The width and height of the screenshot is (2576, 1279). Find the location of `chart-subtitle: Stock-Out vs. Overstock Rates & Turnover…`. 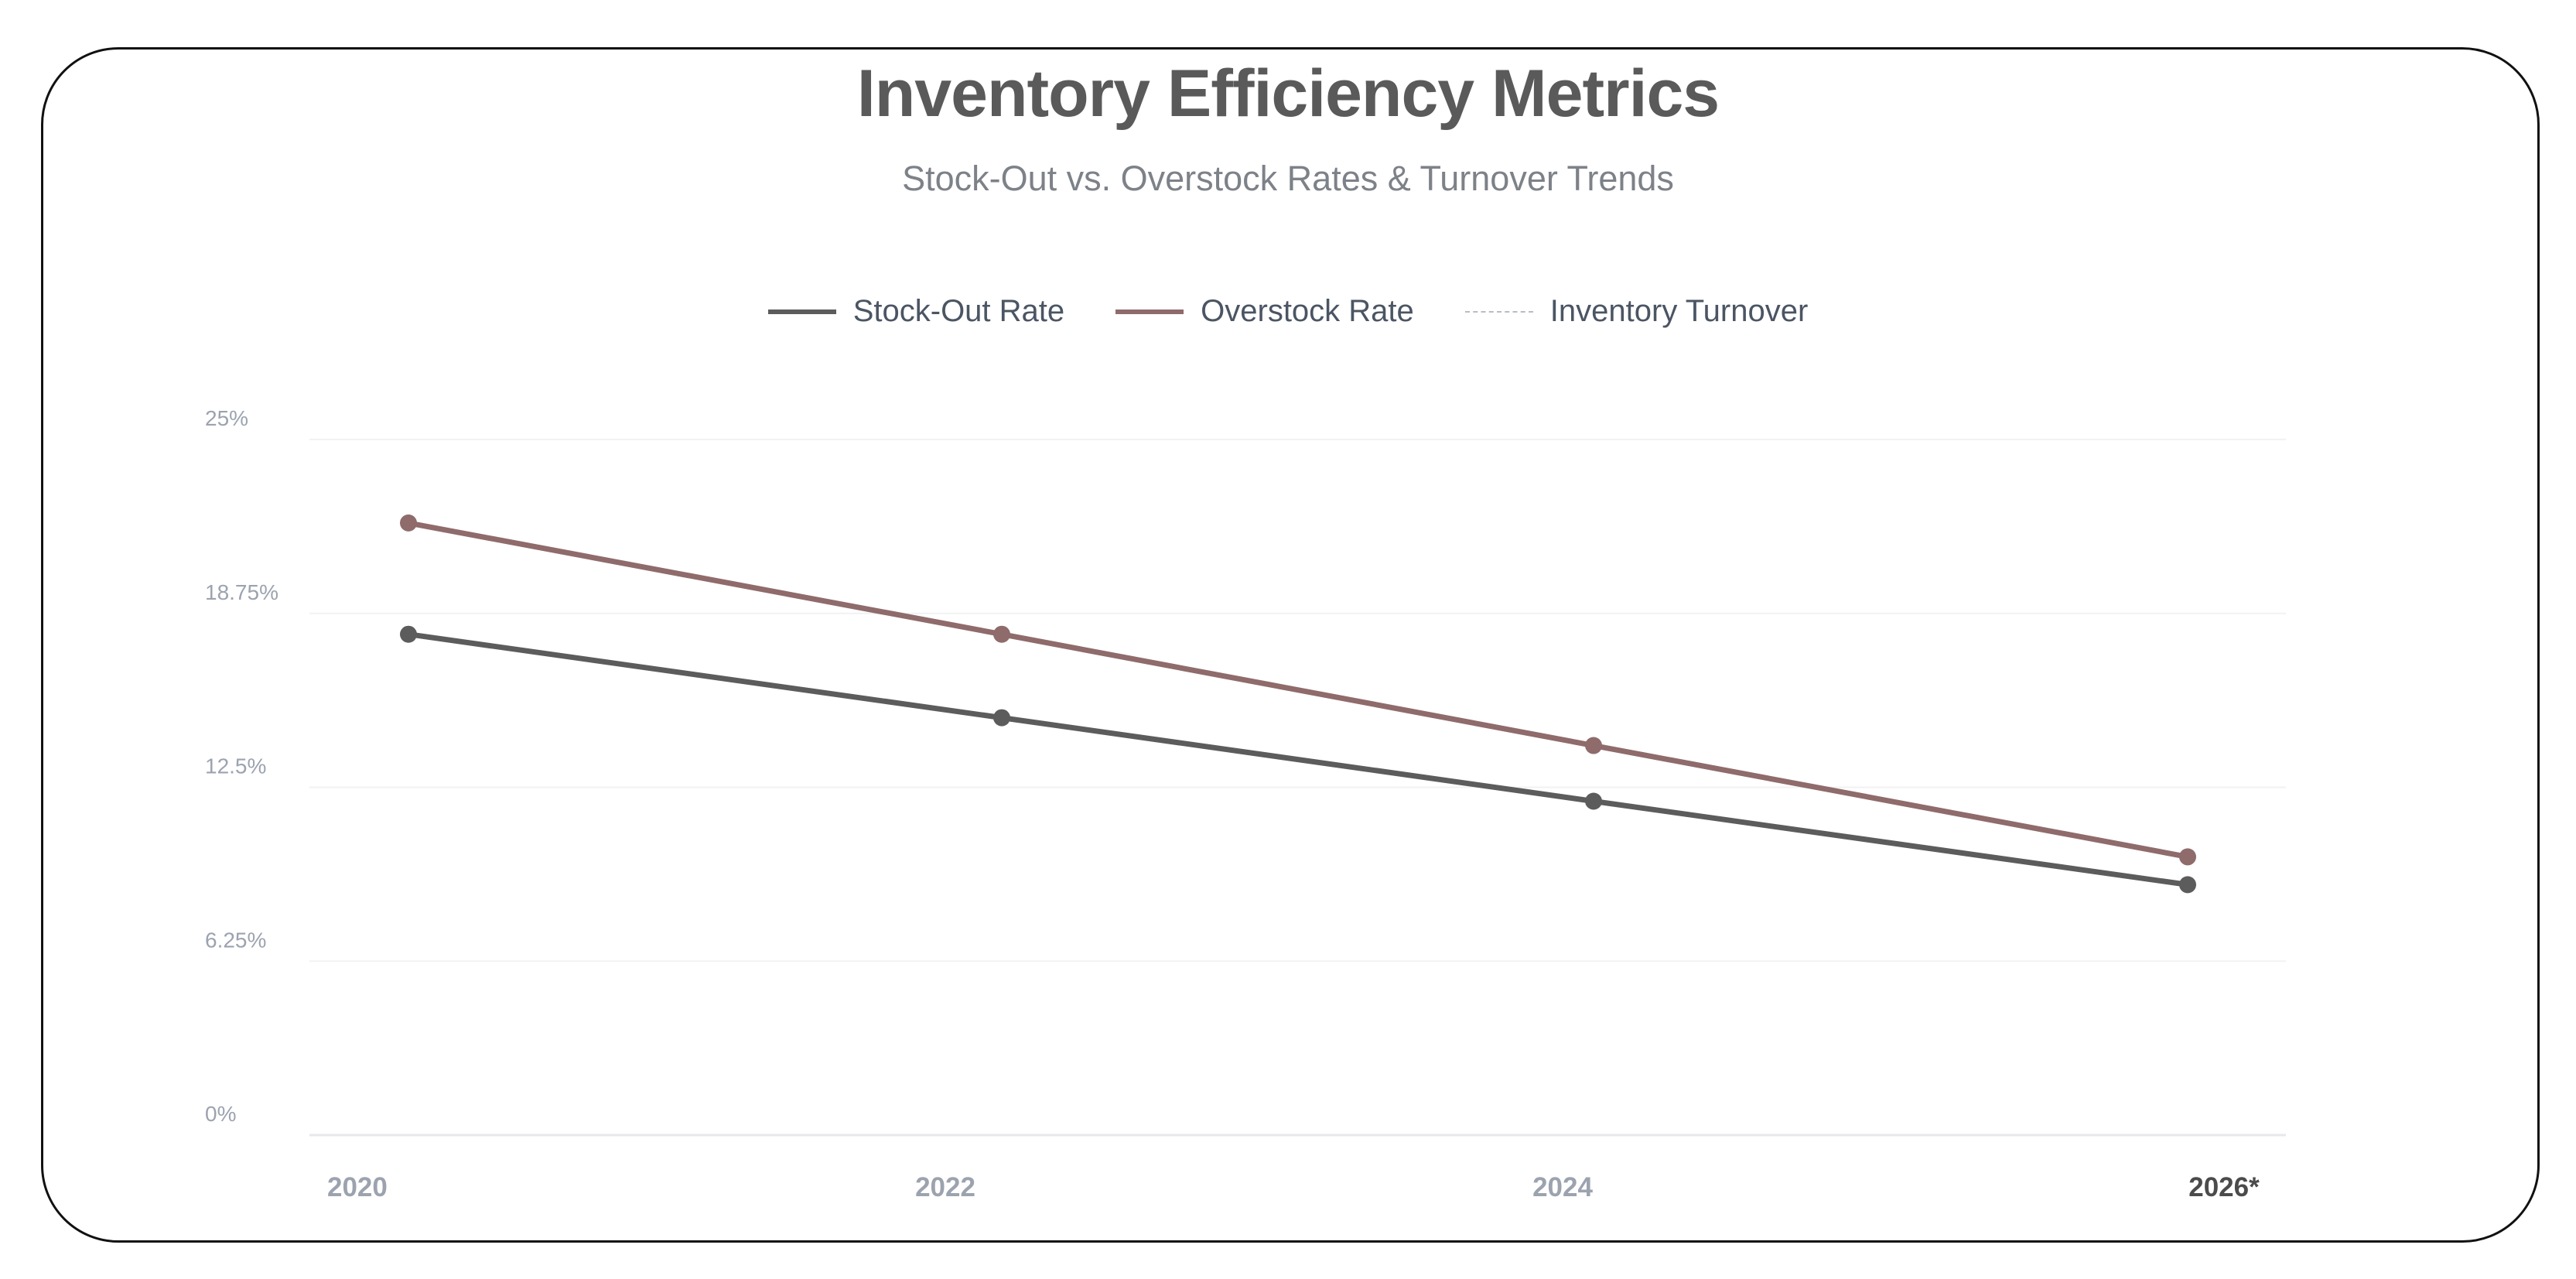

chart-subtitle: Stock-Out vs. Overstock Rates & Turnover… is located at coordinates (1288, 178).